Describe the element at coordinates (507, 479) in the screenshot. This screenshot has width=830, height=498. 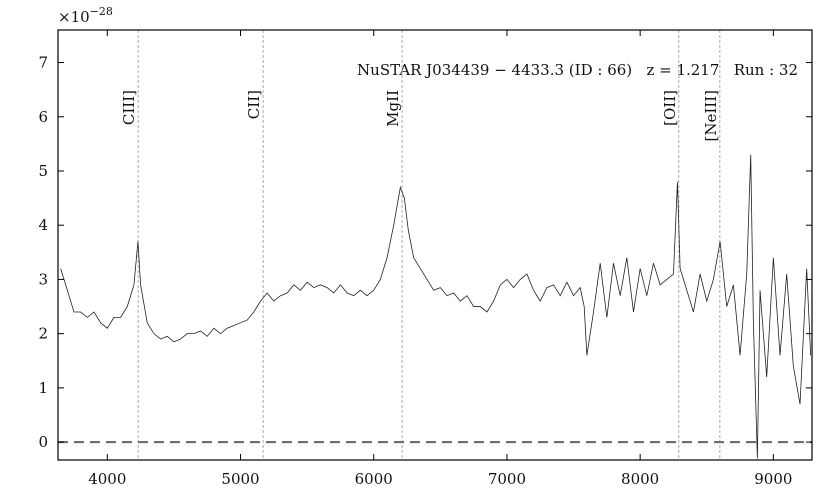
I see `x-tick-label: 7000` at that location.